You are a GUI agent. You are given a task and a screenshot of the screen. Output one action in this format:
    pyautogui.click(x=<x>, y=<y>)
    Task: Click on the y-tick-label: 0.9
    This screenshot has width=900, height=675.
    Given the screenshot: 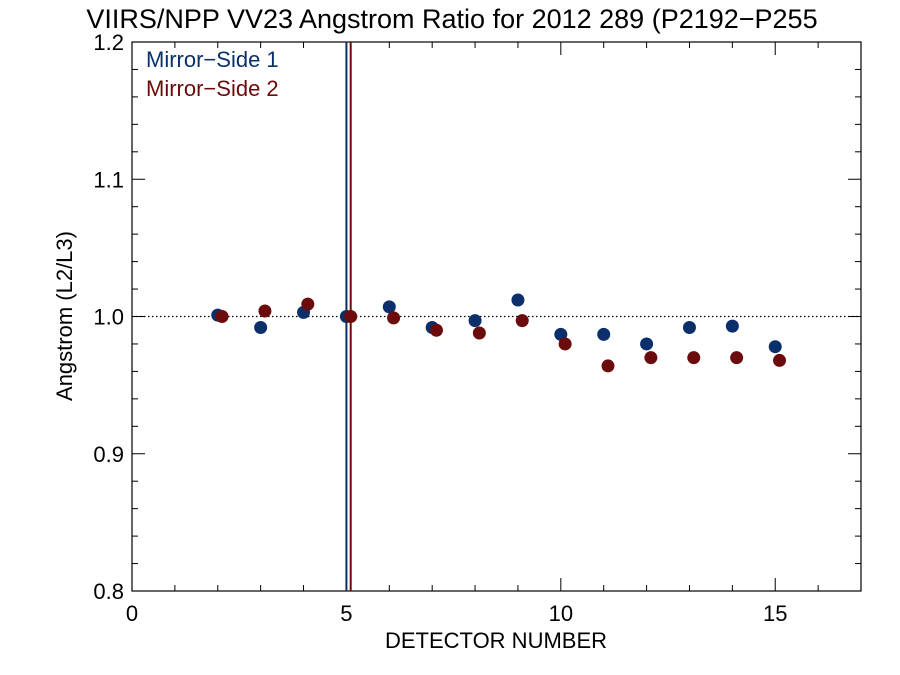 What is the action you would take?
    pyautogui.click(x=108, y=454)
    